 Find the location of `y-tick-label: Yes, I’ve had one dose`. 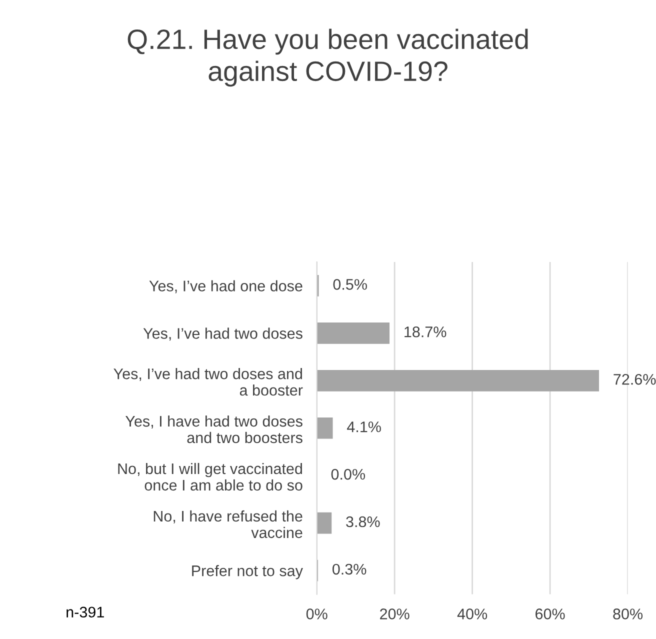

y-tick-label: Yes, I’ve had one dose is located at coordinates (225, 287).